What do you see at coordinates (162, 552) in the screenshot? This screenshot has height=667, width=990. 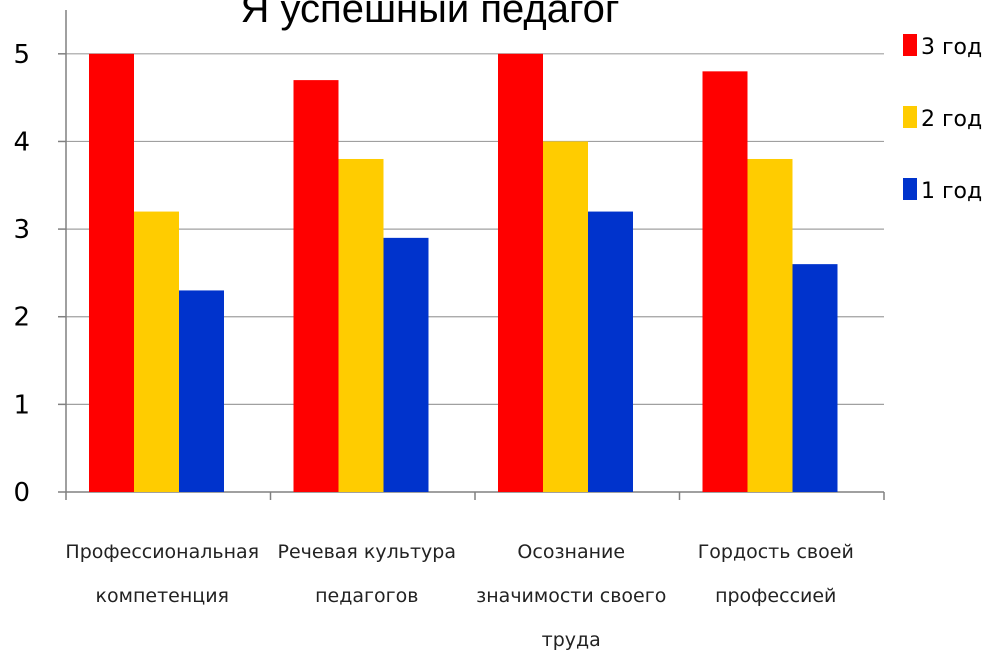 I see `x-category-label-line: Профессиональная` at bounding box center [162, 552].